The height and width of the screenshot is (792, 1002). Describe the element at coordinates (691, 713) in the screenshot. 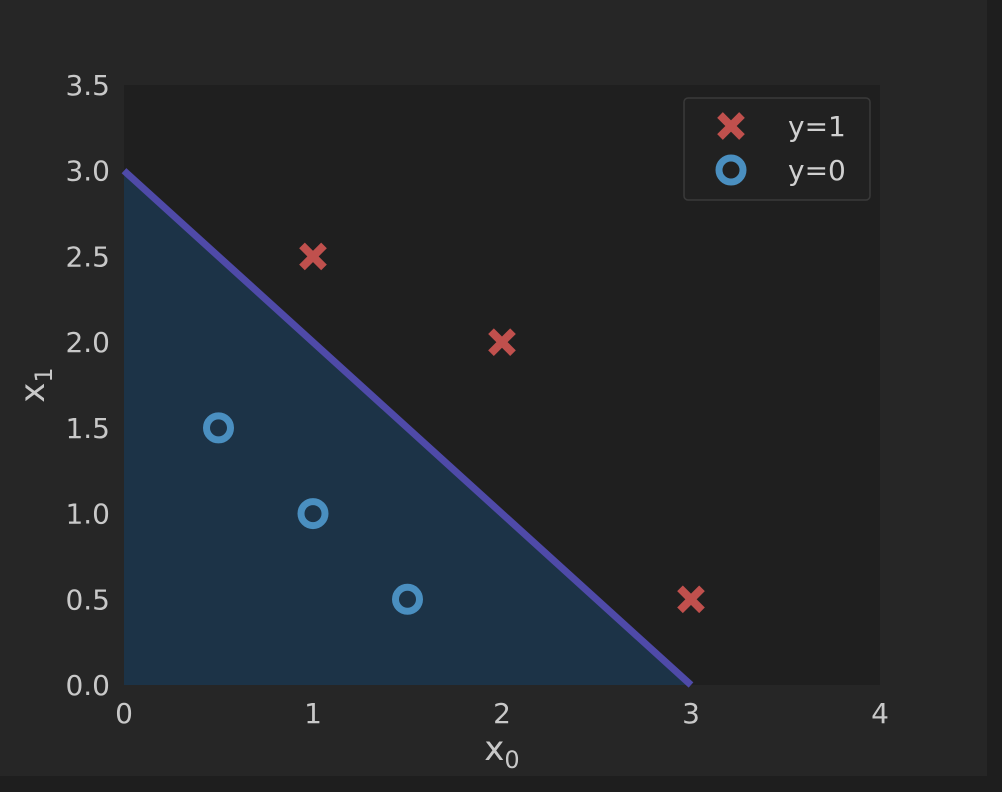

I see `x-tick-label: 3` at that location.